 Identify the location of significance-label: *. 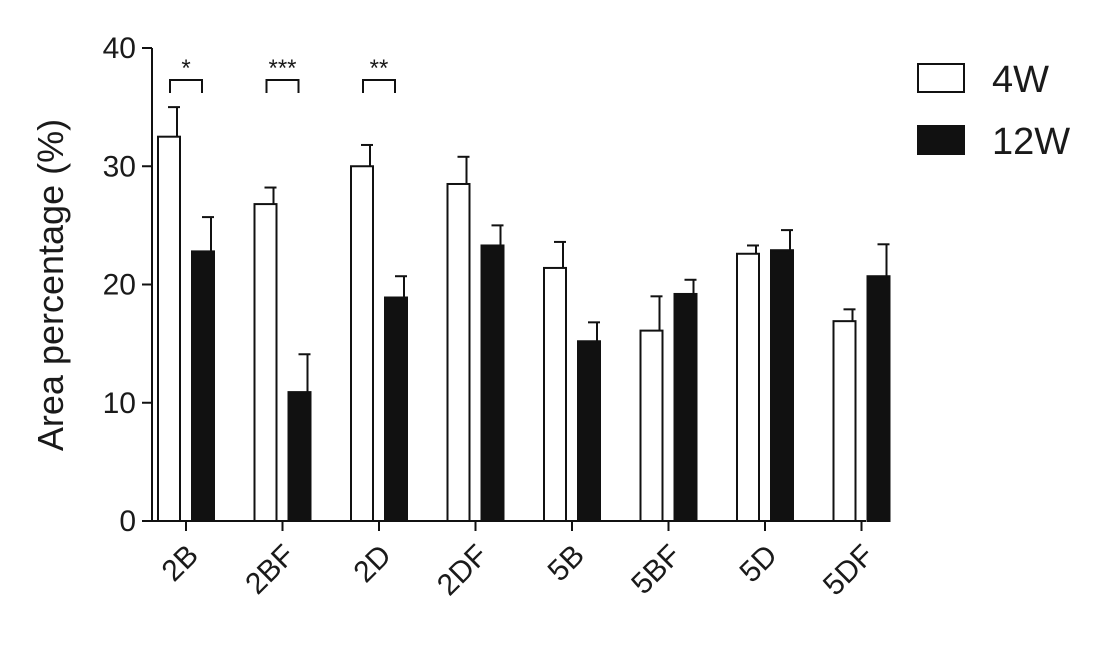
(185, 68).